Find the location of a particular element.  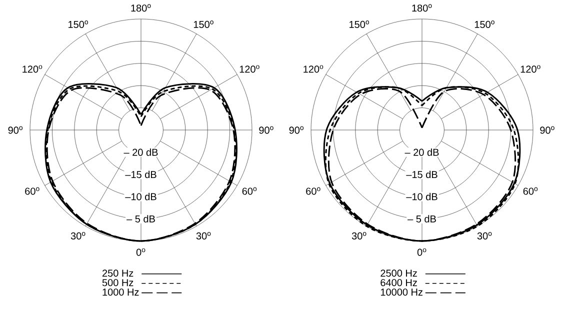

legend-label: 250 Hz is located at coordinates (118, 273).